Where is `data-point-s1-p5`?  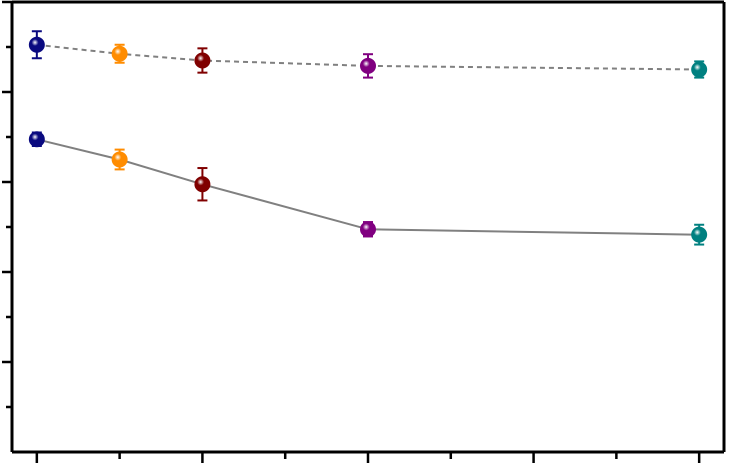
data-point-s1-p5 is located at coordinates (699, 69).